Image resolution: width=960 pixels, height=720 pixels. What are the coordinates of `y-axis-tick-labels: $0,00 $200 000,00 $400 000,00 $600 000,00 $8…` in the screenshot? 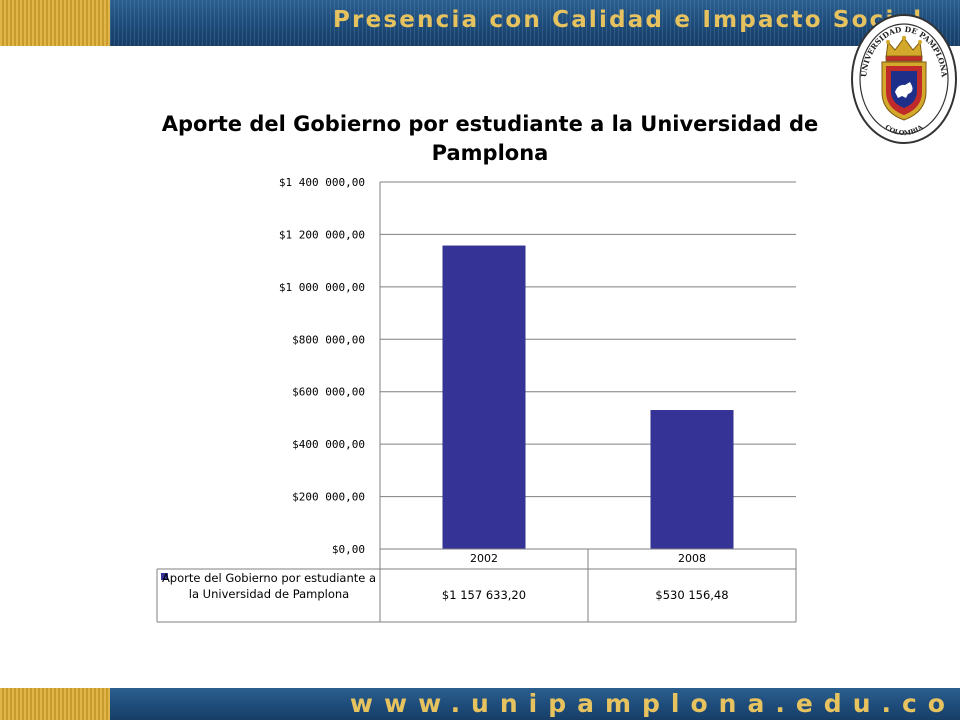 It's located at (322, 366).